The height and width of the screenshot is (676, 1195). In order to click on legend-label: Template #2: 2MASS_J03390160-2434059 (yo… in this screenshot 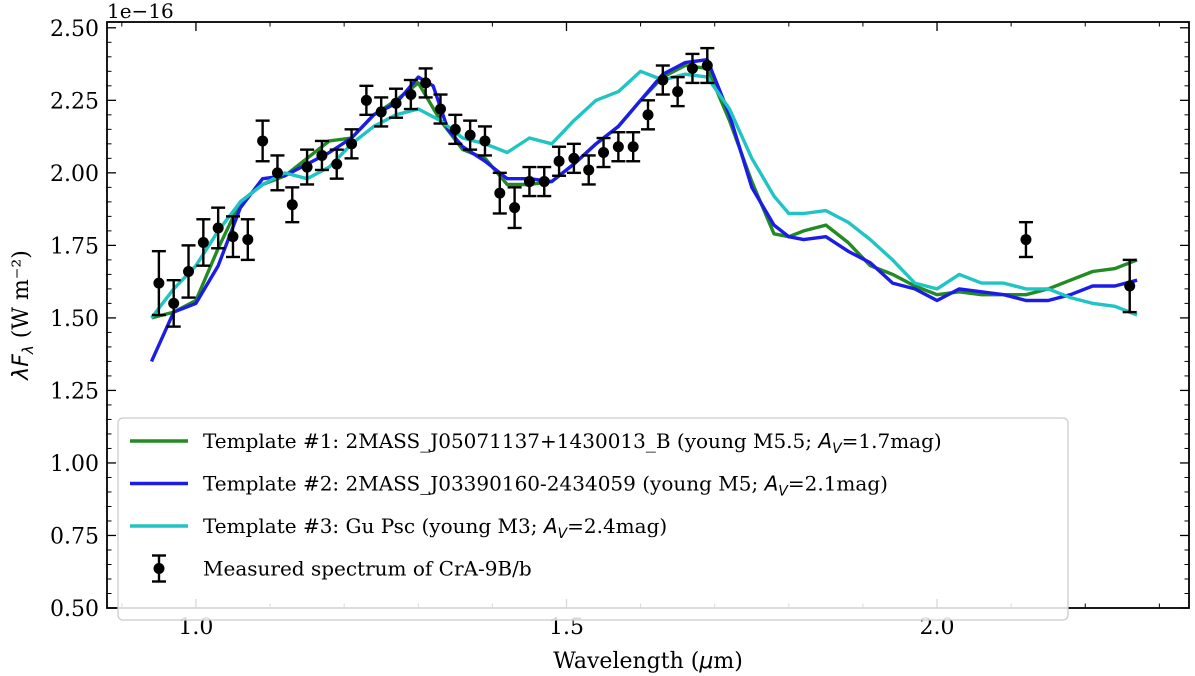, I will do `click(545, 486)`.